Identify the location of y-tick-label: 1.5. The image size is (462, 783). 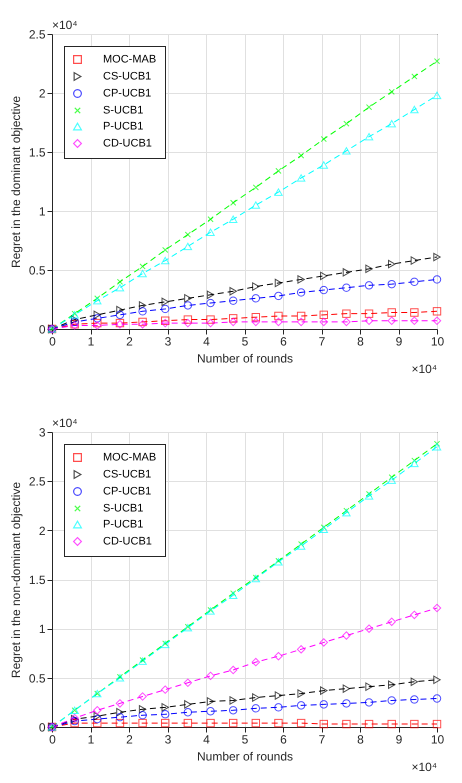
(37, 153).